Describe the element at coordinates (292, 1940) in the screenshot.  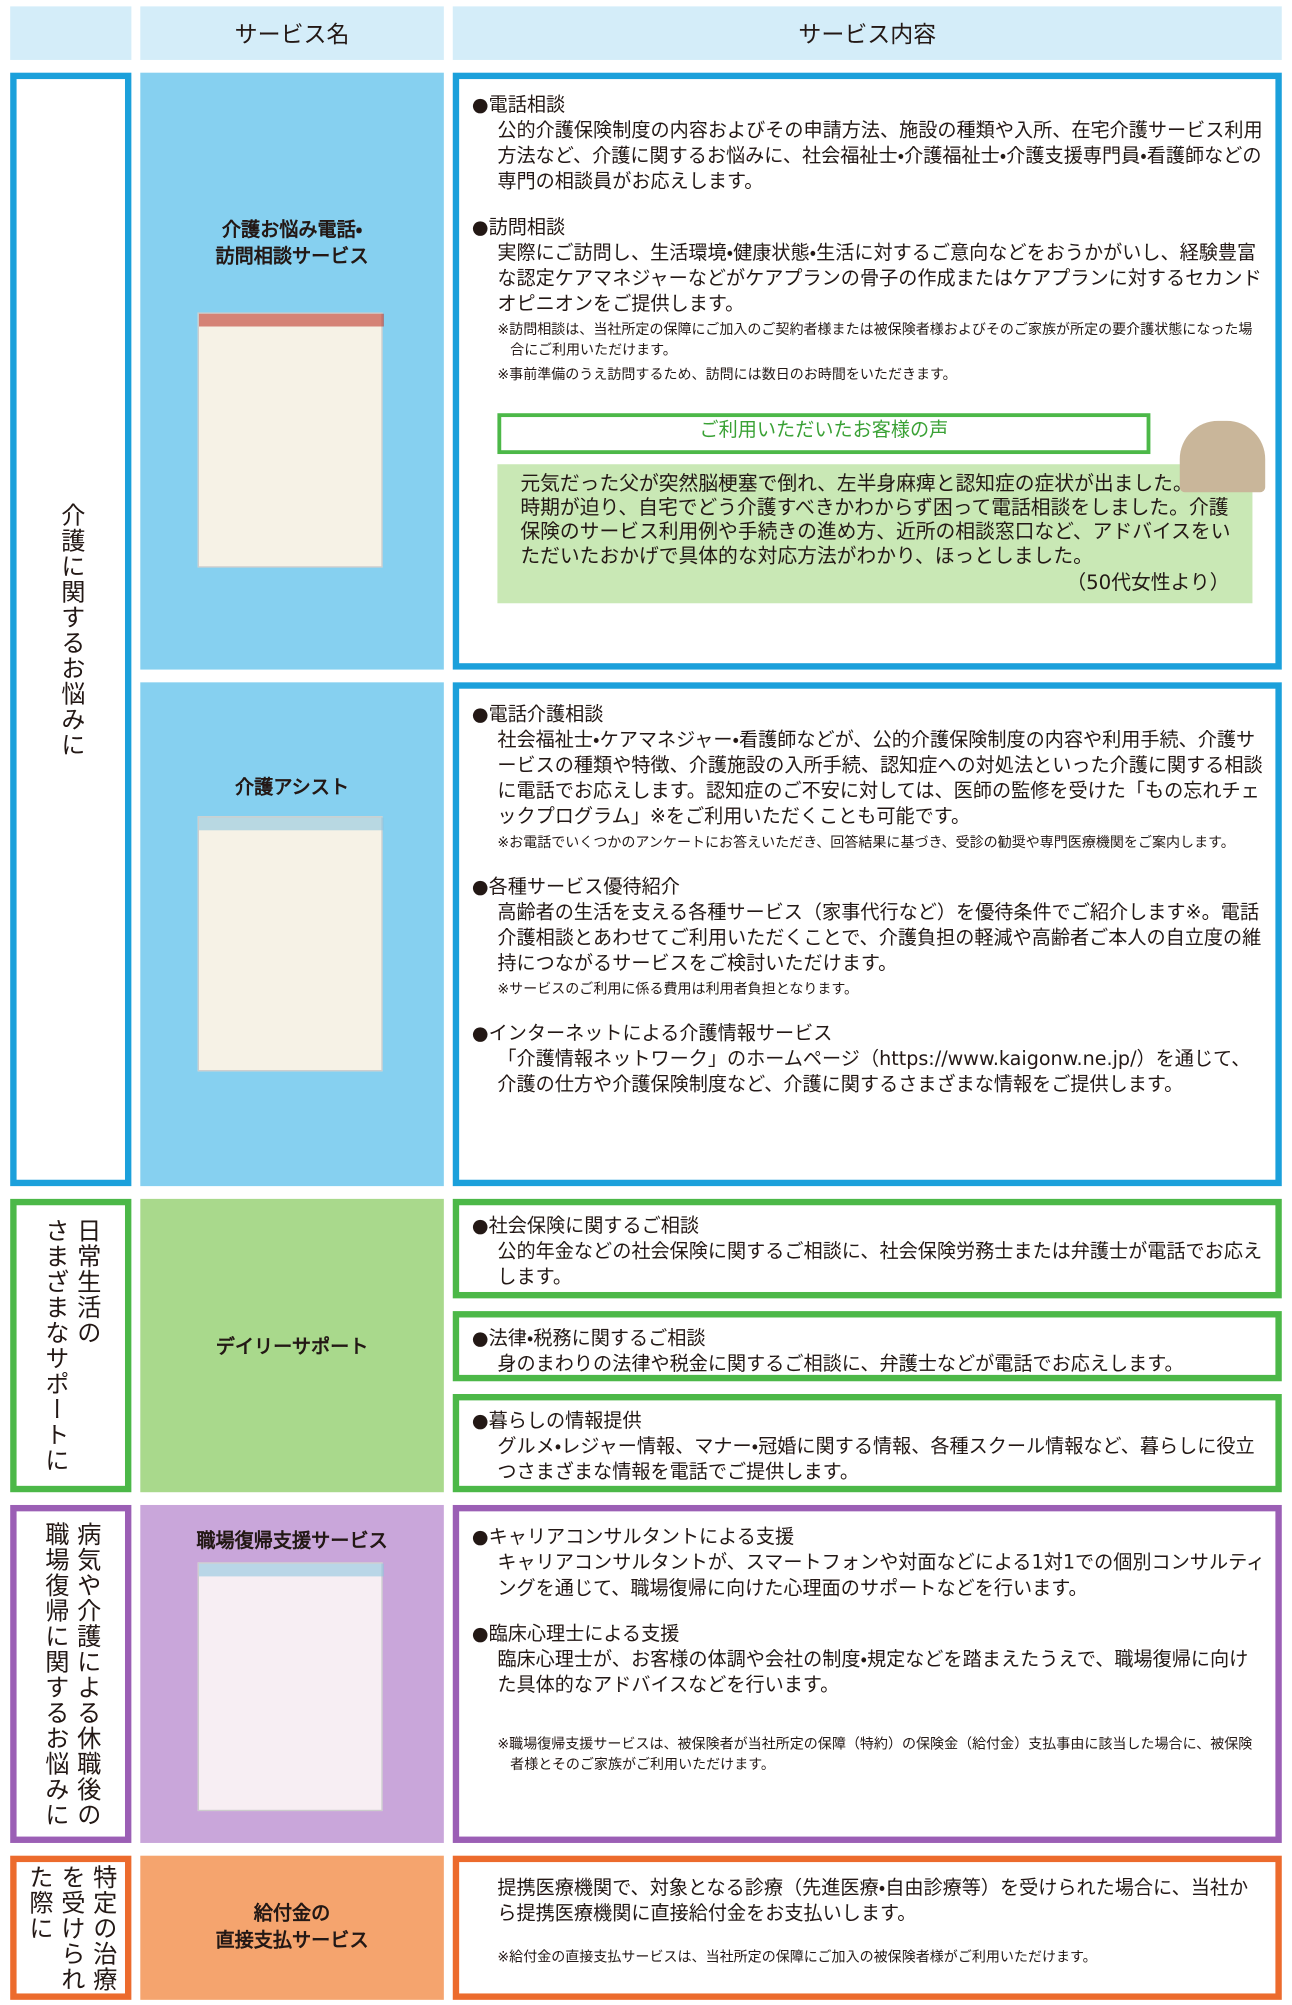
I see `service-name-line: 直接支払サービス` at that location.